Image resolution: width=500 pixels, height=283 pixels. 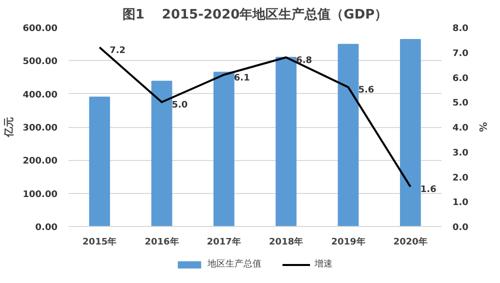 I want to click on y2-tick-label: 1.0, so click(x=460, y=203).